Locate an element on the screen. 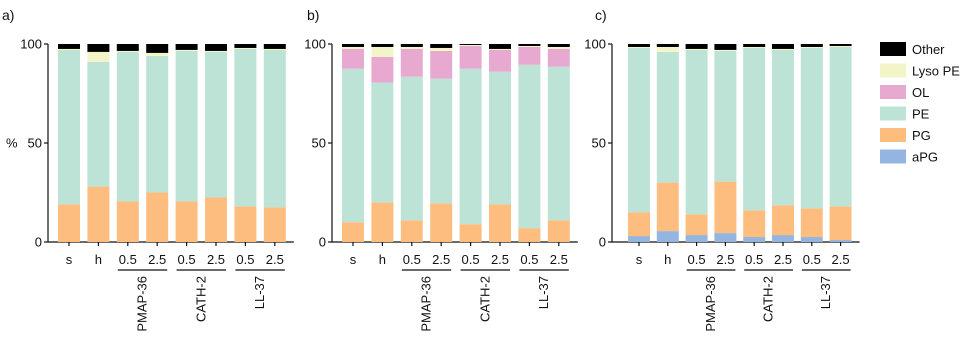  legend-item: OL is located at coordinates (904, 92).